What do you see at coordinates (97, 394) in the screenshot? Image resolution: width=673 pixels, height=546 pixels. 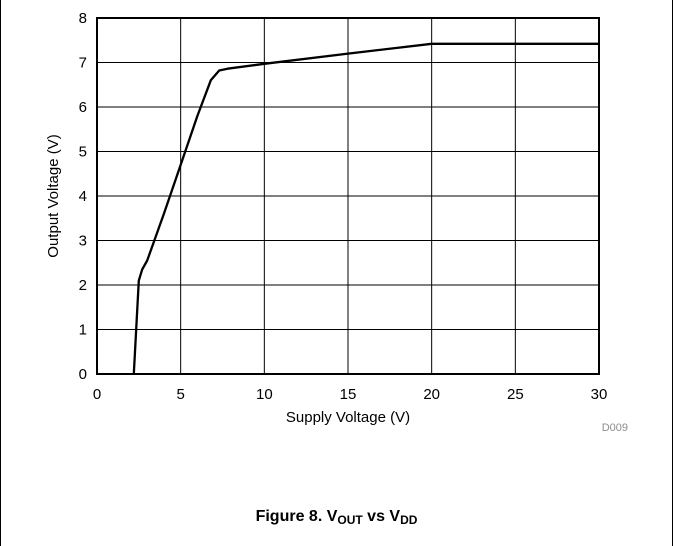 I see `x-tick-label: 0` at bounding box center [97, 394].